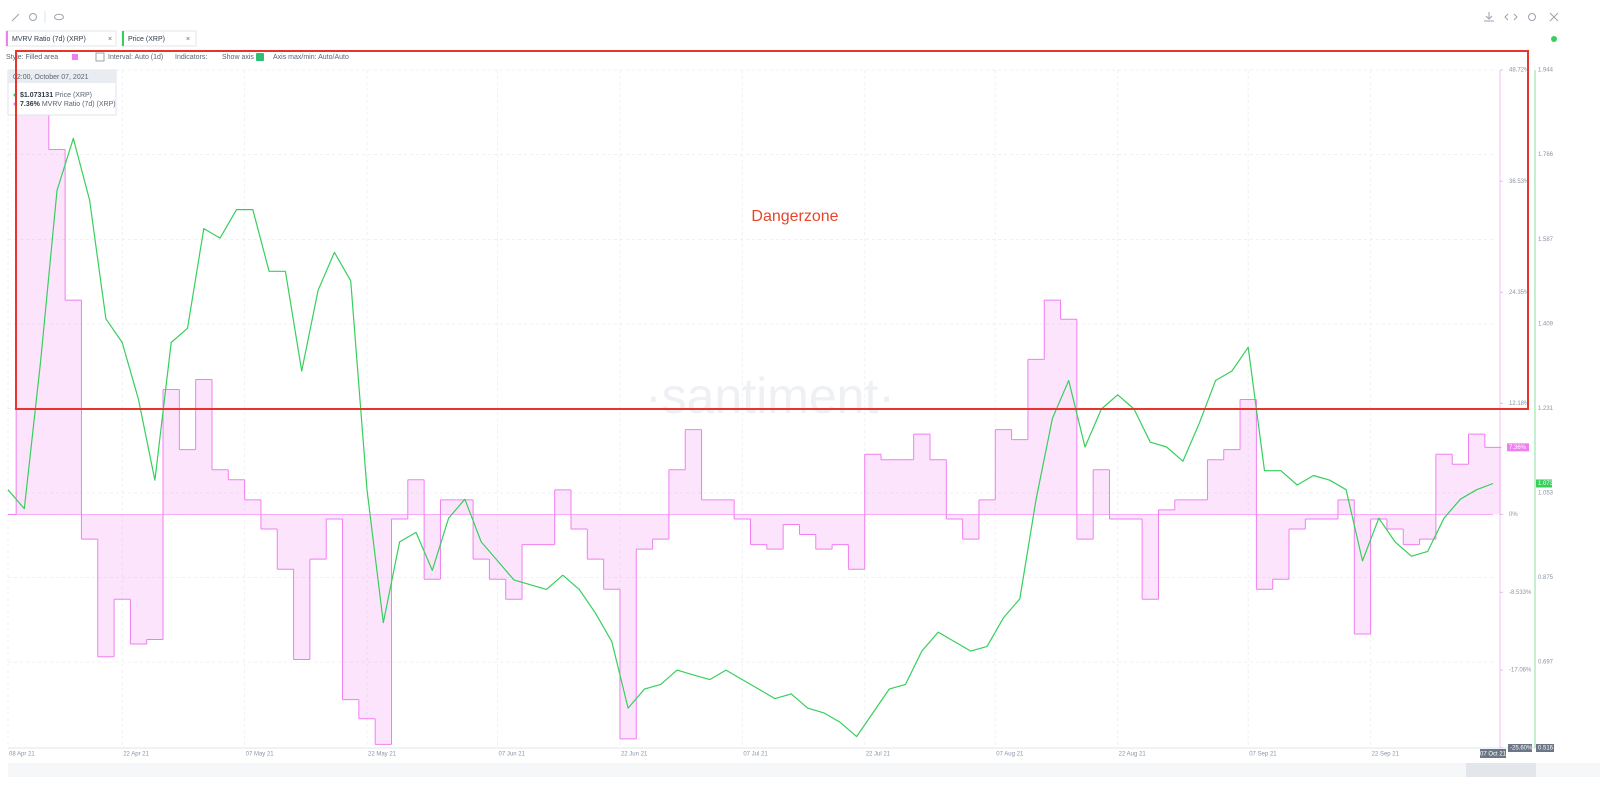  What do you see at coordinates (32, 57) in the screenshot?
I see `style-select: Style: Filled area` at bounding box center [32, 57].